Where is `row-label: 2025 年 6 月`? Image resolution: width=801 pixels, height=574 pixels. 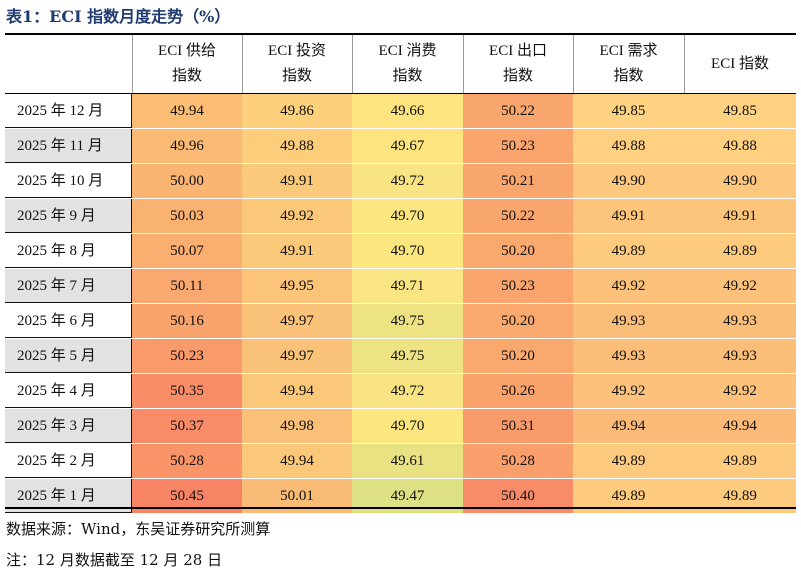
row-label: 2025 年 6 月 is located at coordinates (68, 321).